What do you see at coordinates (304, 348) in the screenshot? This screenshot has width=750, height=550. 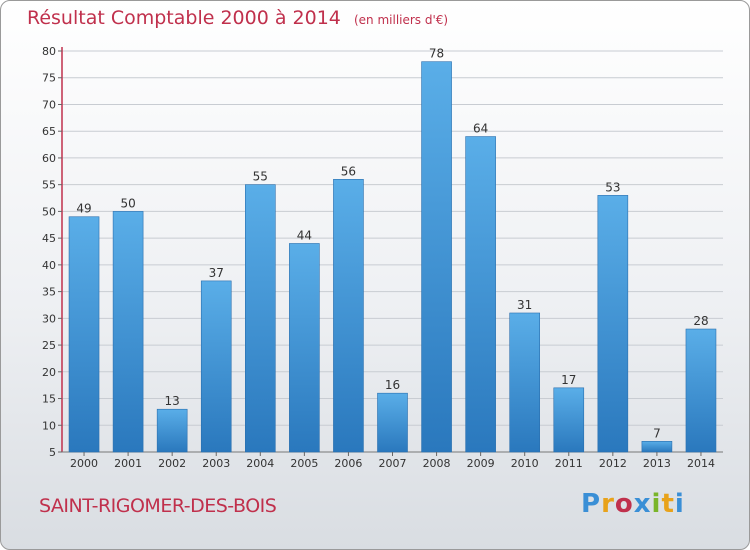 I see `bar-2005` at bounding box center [304, 348].